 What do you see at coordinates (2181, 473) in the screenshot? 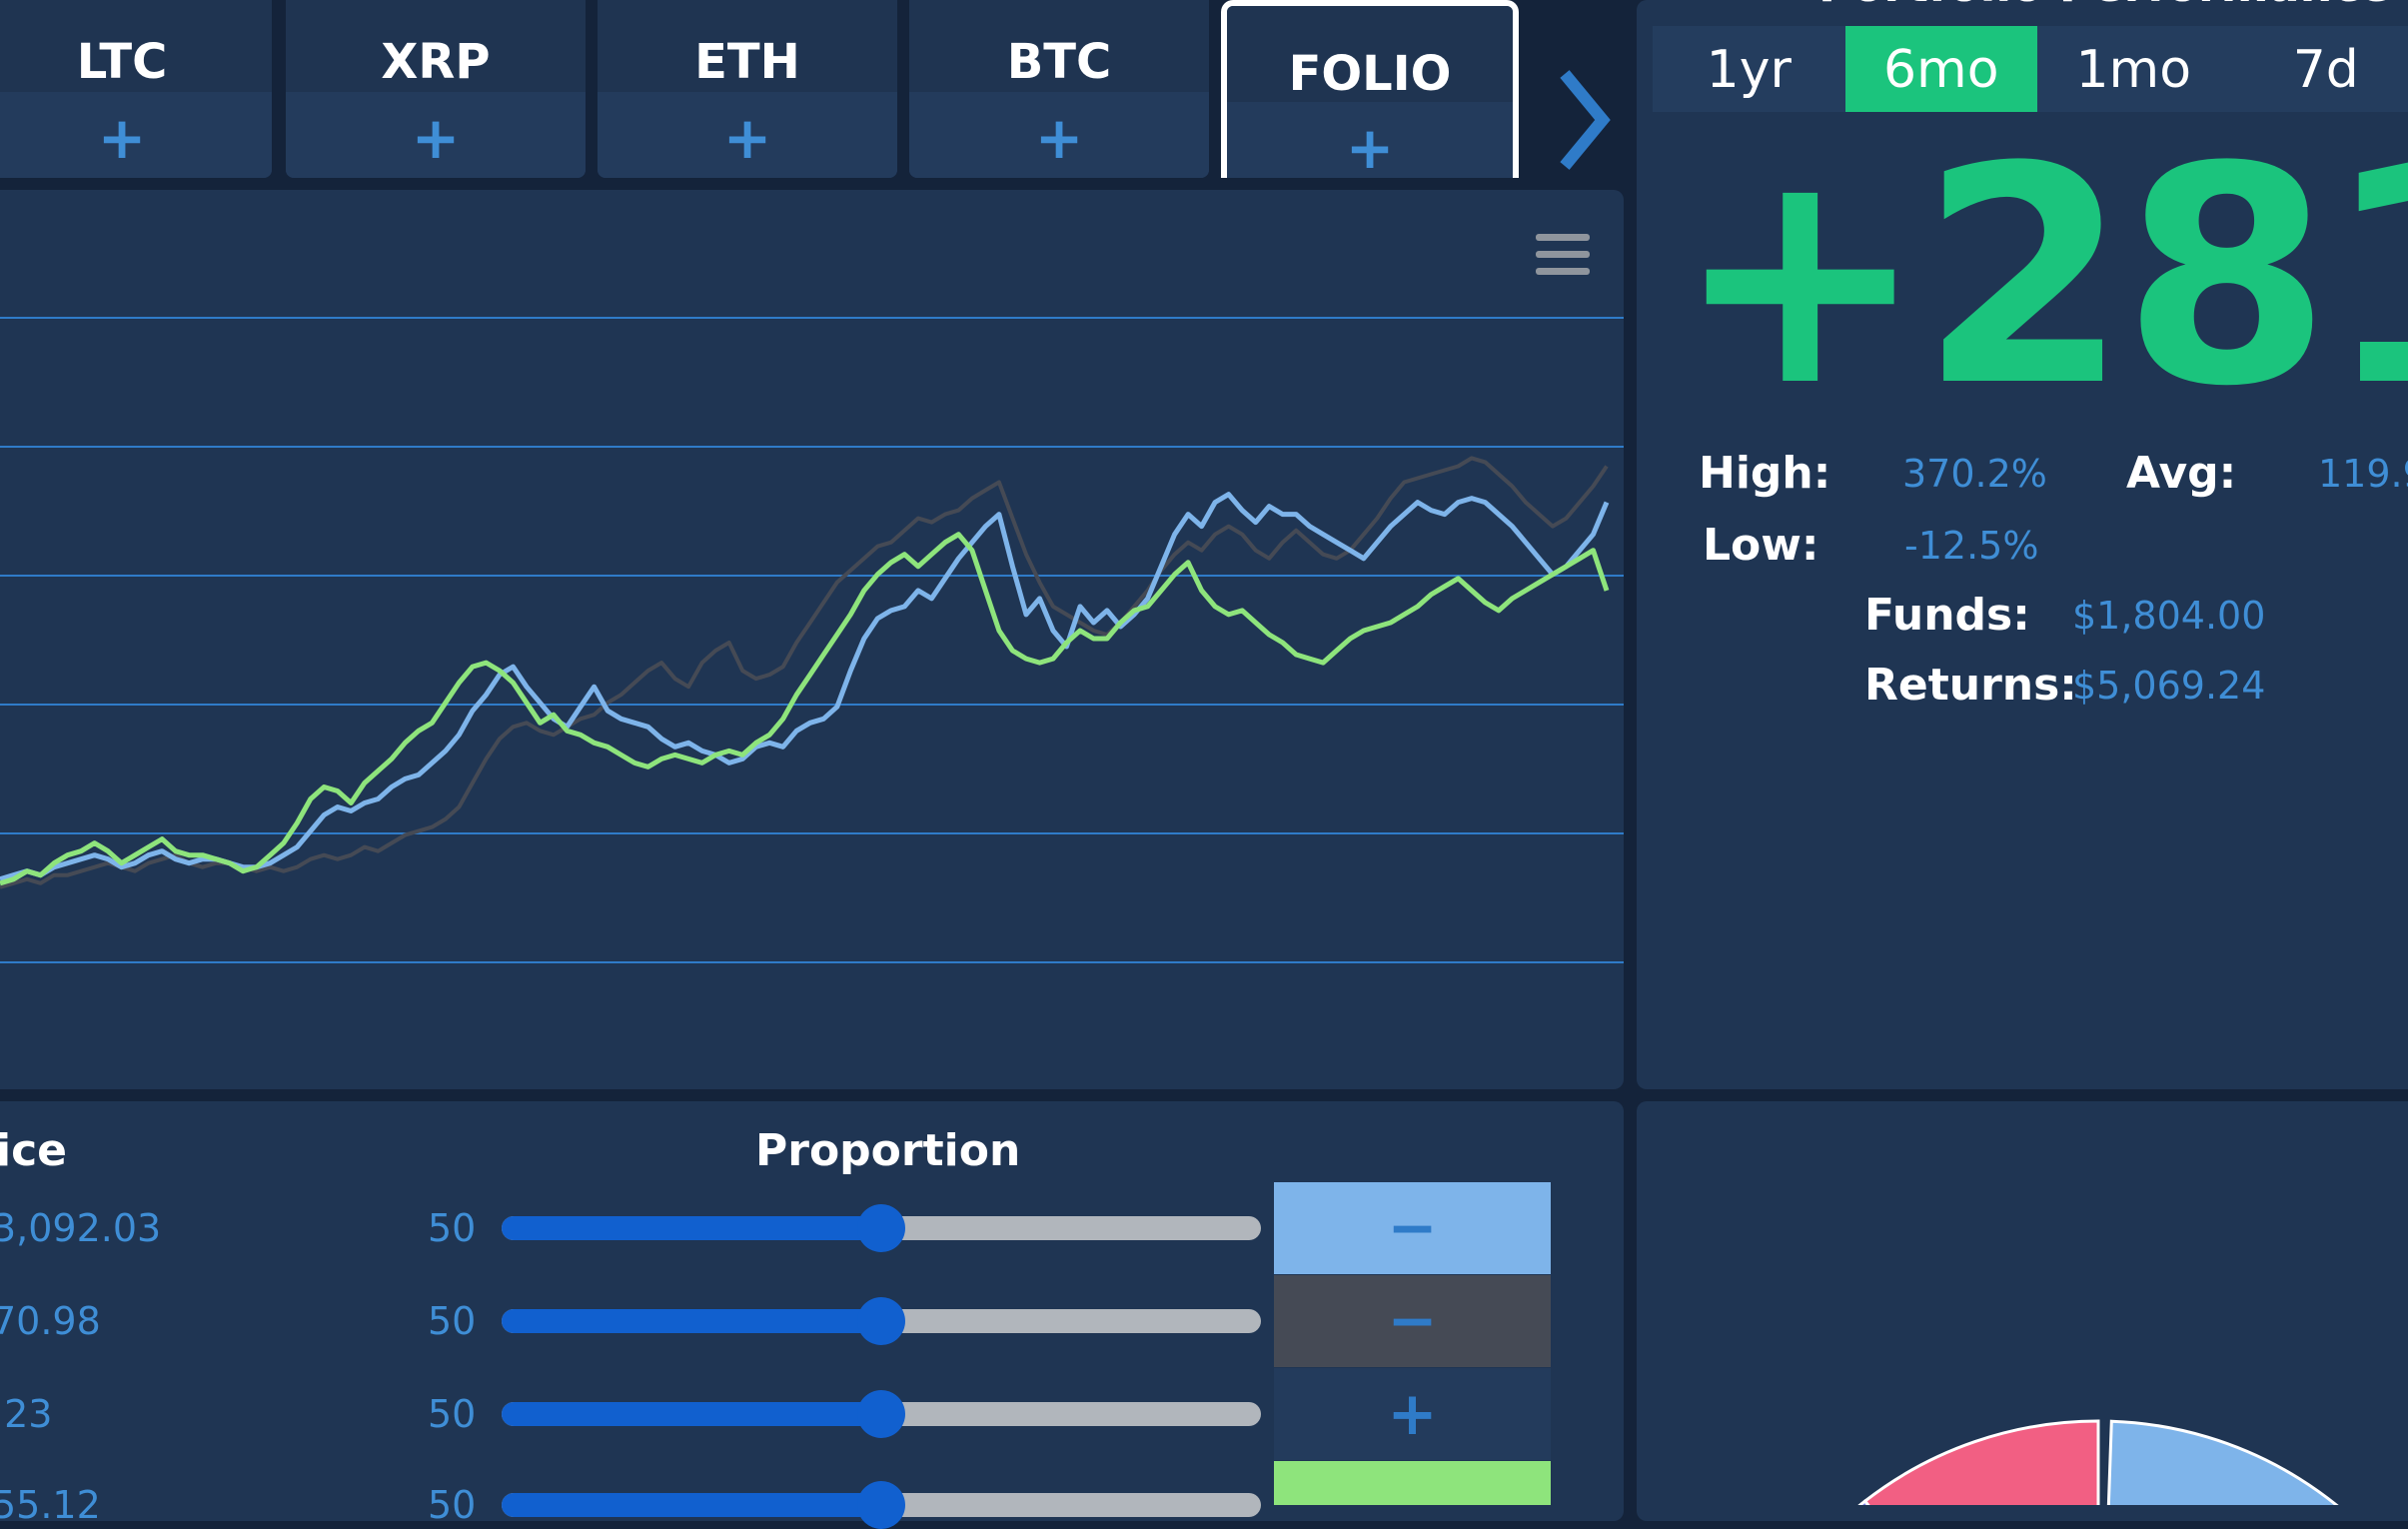
I see `avg-label: Avg:` at bounding box center [2181, 473].